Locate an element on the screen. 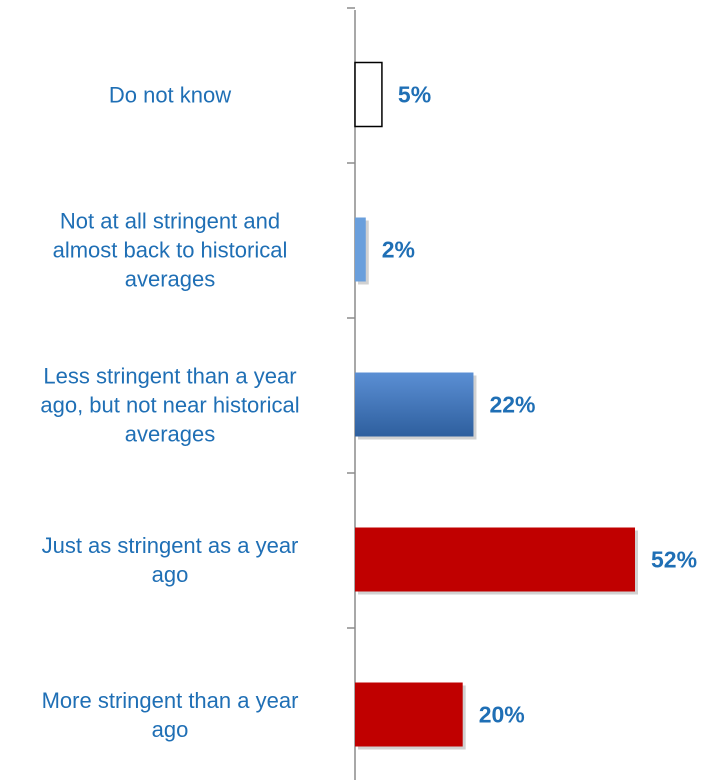  category-label-line: Less stringent than a year is located at coordinates (170, 375).